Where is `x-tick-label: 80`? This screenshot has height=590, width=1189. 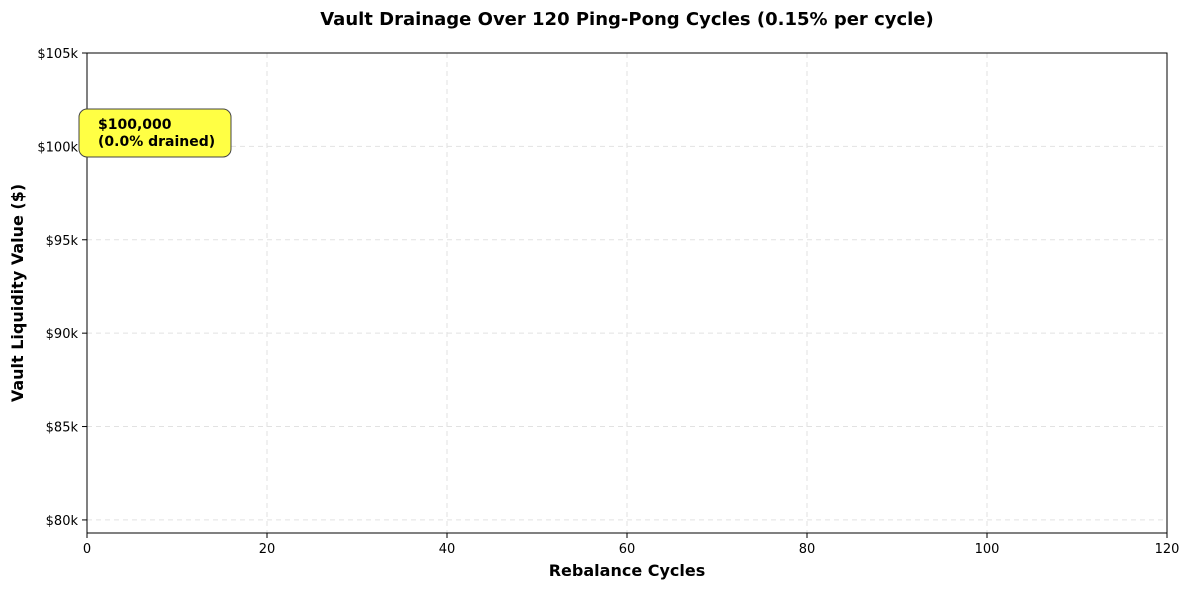
x-tick-label: 80 is located at coordinates (807, 549).